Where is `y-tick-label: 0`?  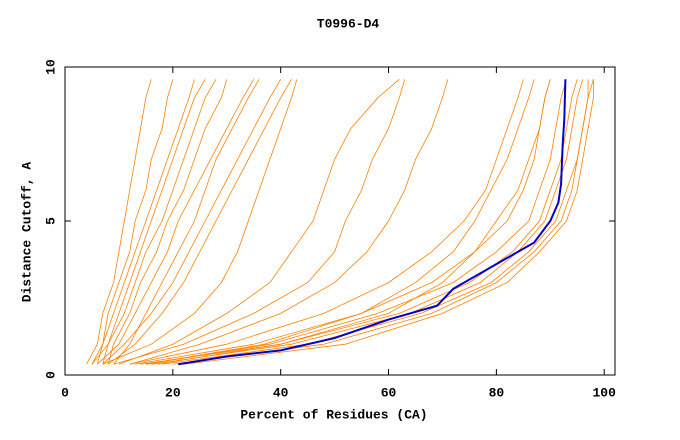
y-tick-label: 0 is located at coordinates (50, 375).